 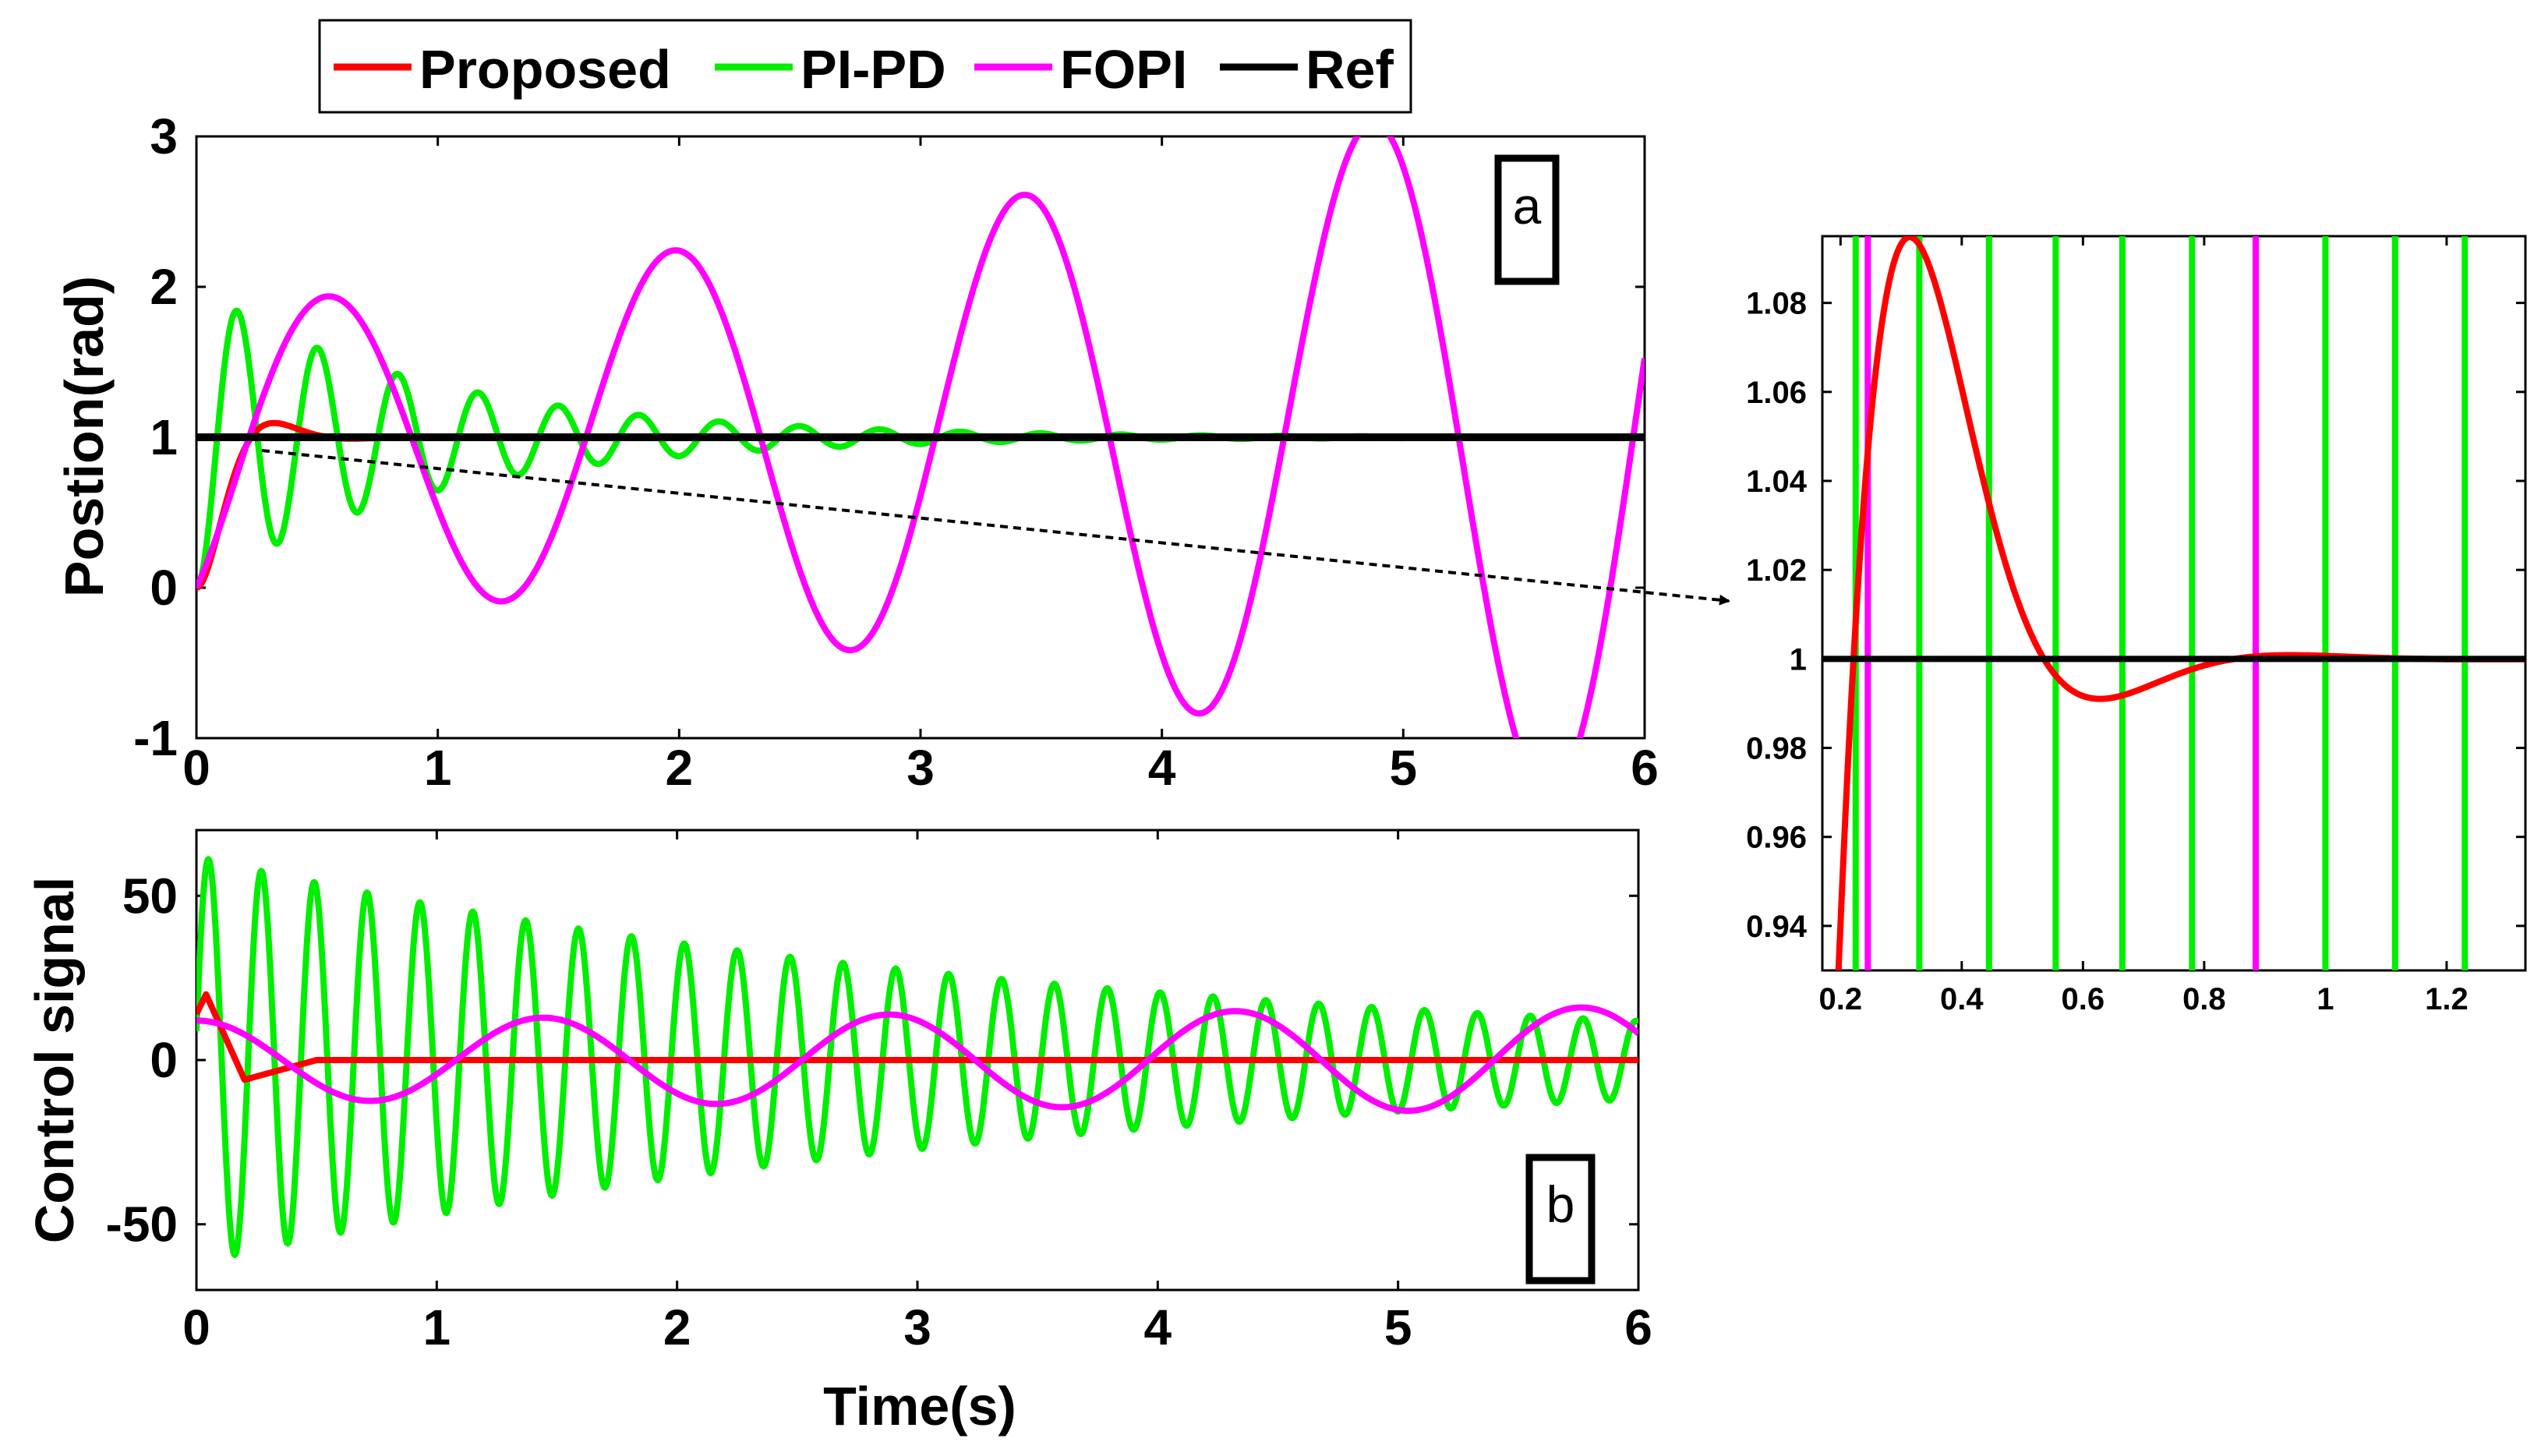 What do you see at coordinates (1162, 768) in the screenshot?
I see `position-plot-xtick-label: 4` at bounding box center [1162, 768].